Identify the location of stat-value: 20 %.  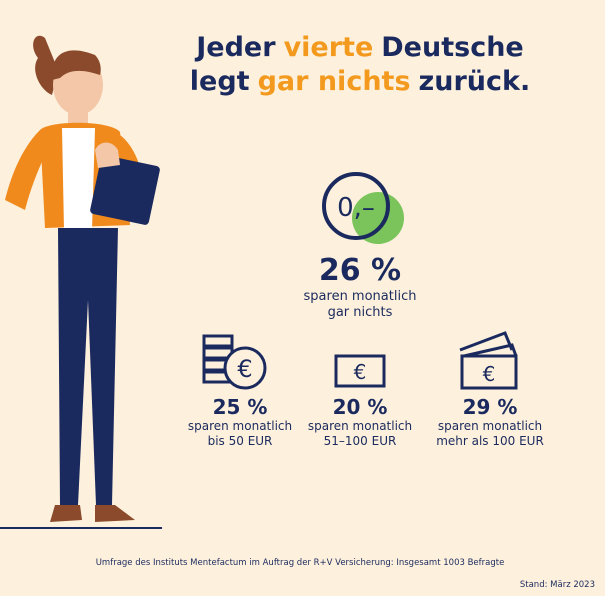
(360, 407).